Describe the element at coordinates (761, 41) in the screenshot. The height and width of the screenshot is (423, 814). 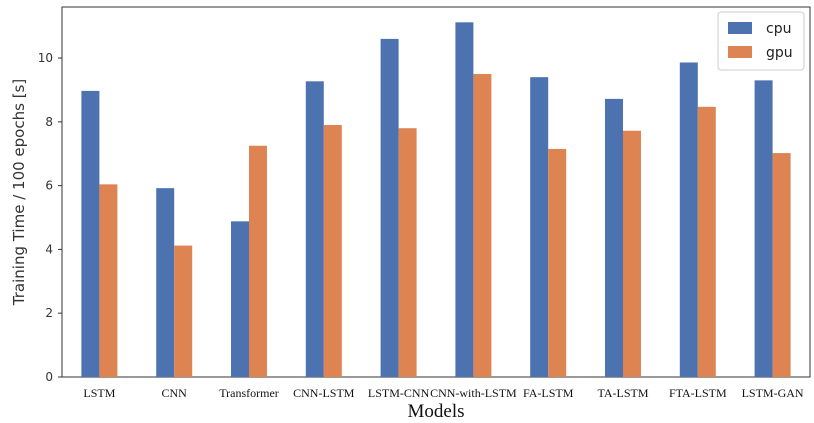
I see `legend: cpu gpu` at that location.